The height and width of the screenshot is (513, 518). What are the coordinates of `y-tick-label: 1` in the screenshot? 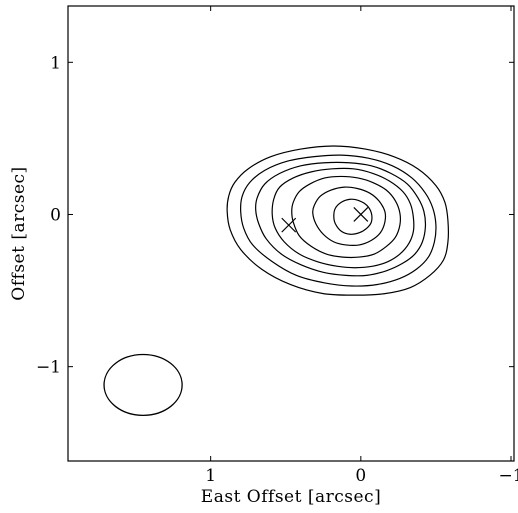 It's located at (55, 63).